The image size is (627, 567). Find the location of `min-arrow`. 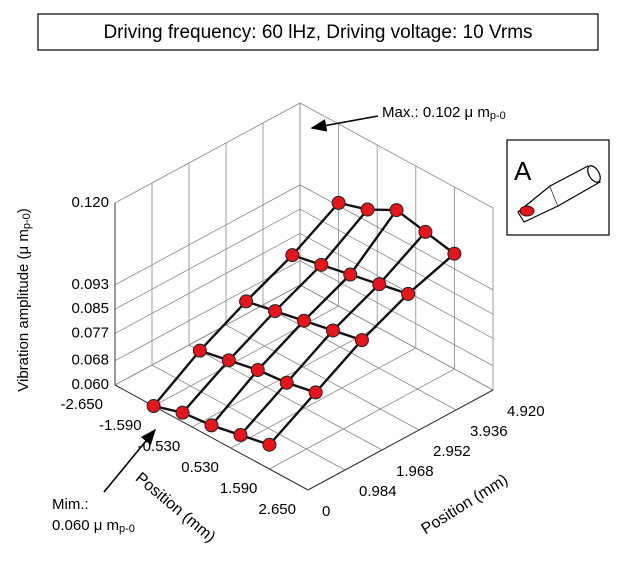

min-arrow is located at coordinates (130, 460).